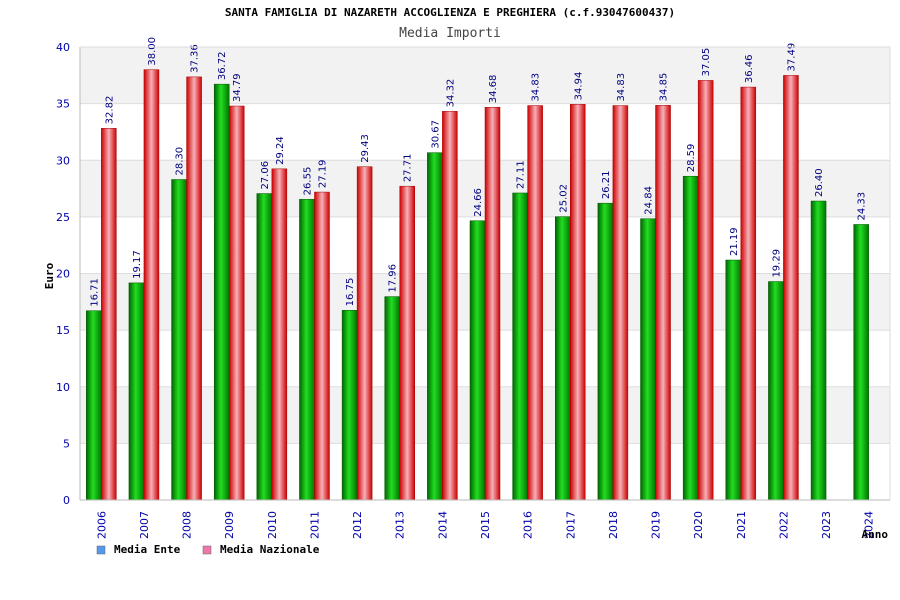 This screenshot has height=600, width=900. Describe the element at coordinates (485, 525) in the screenshot. I see `x-tick-label: 2015` at that location.